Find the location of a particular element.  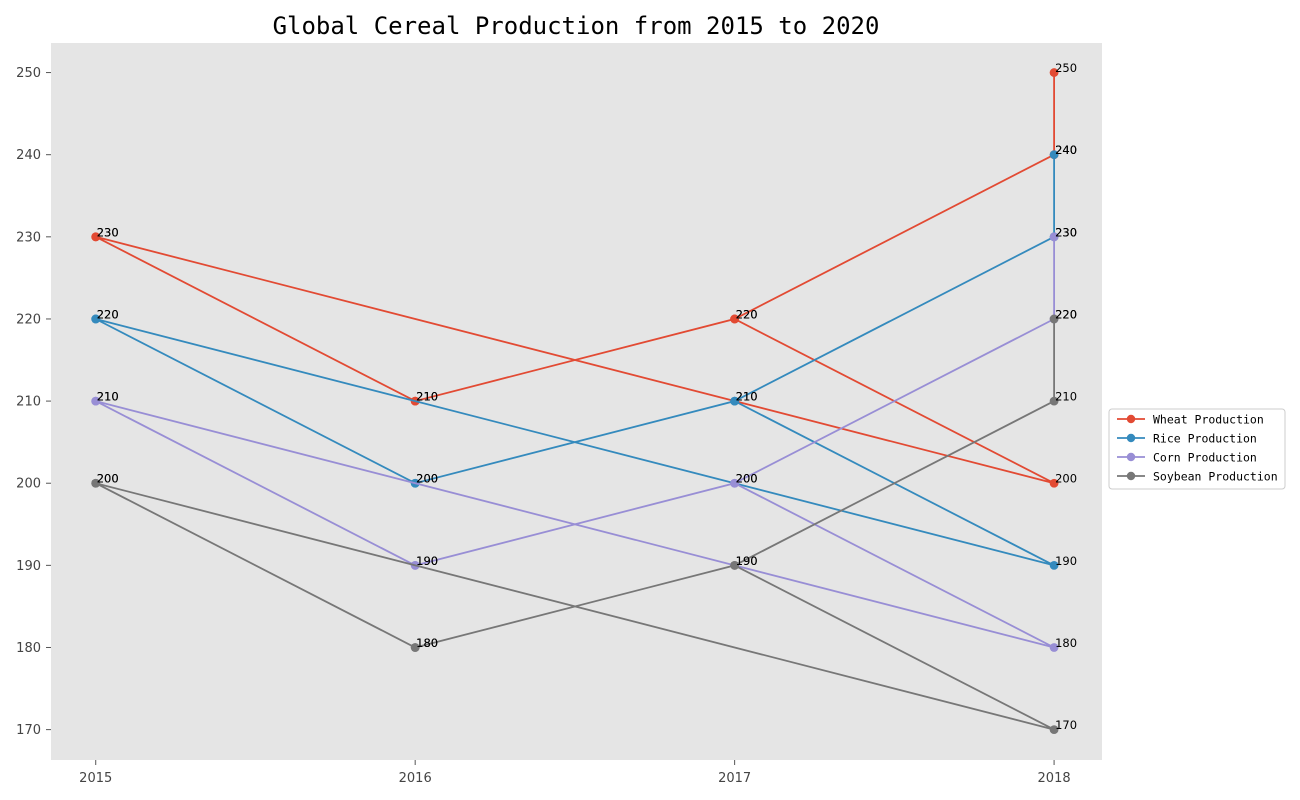

y-tick-label: 190 is located at coordinates (28, 566).